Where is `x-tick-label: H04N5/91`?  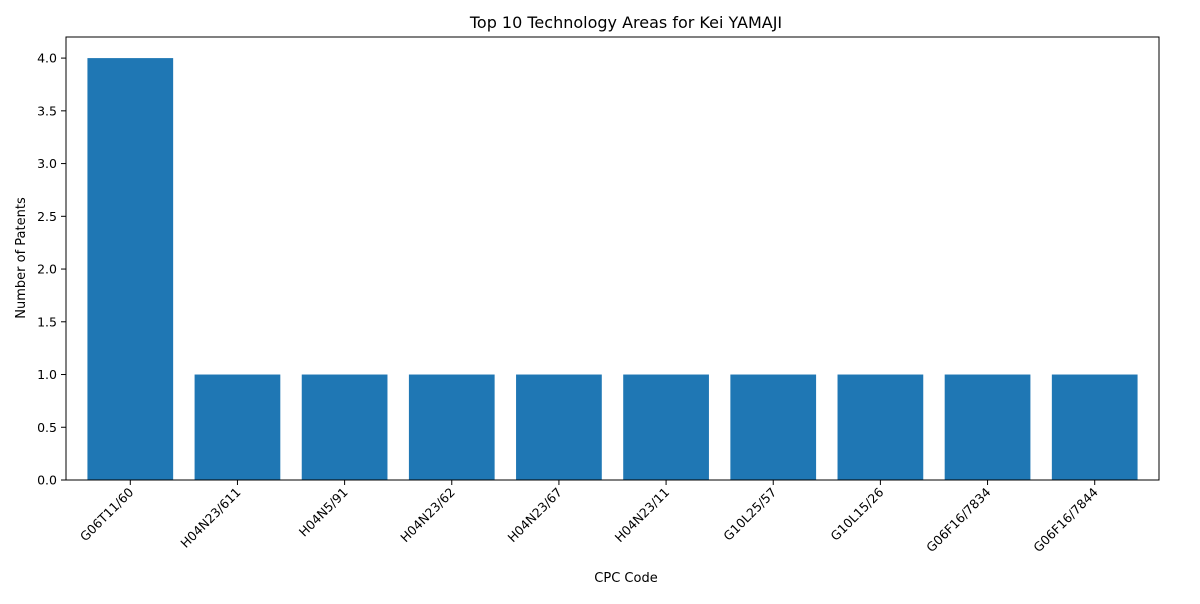 x-tick-label: H04N5/91 is located at coordinates (323, 512).